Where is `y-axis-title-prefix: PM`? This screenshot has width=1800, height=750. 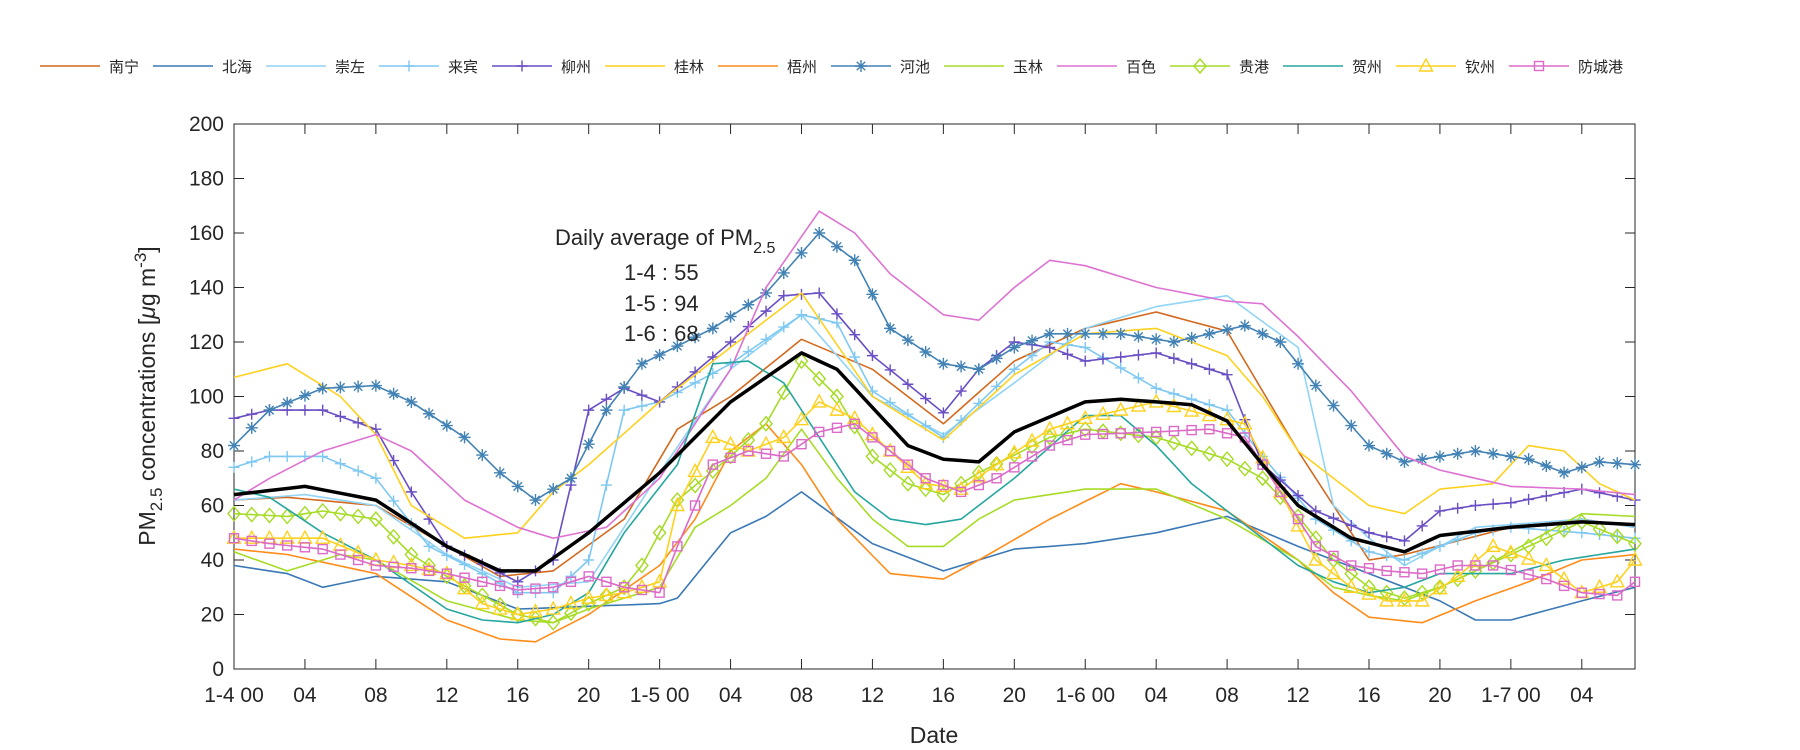 y-axis-title-prefix: PM is located at coordinates (147, 528).